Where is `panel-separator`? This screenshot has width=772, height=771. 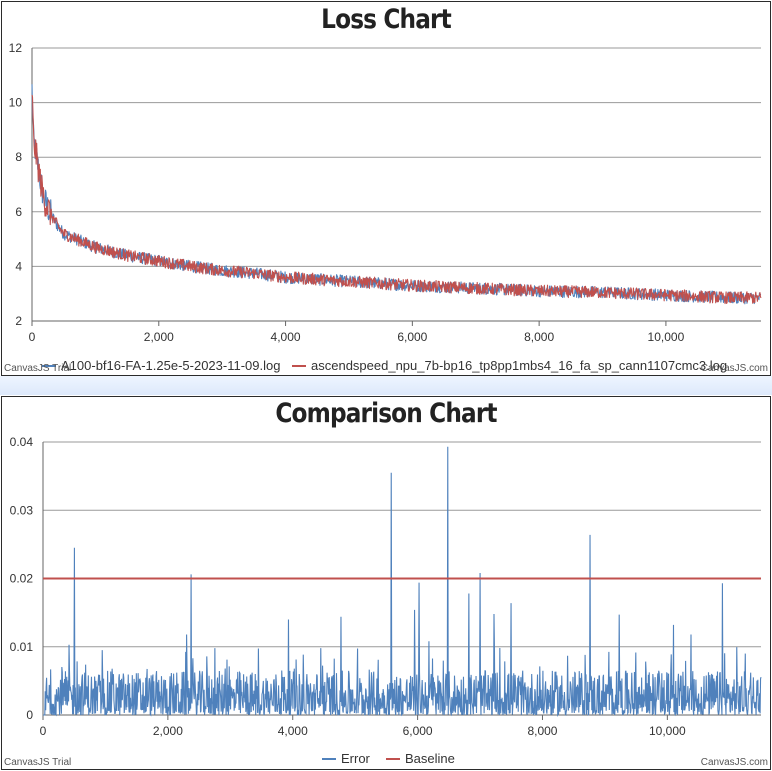
panel-separator is located at coordinates (386, 385).